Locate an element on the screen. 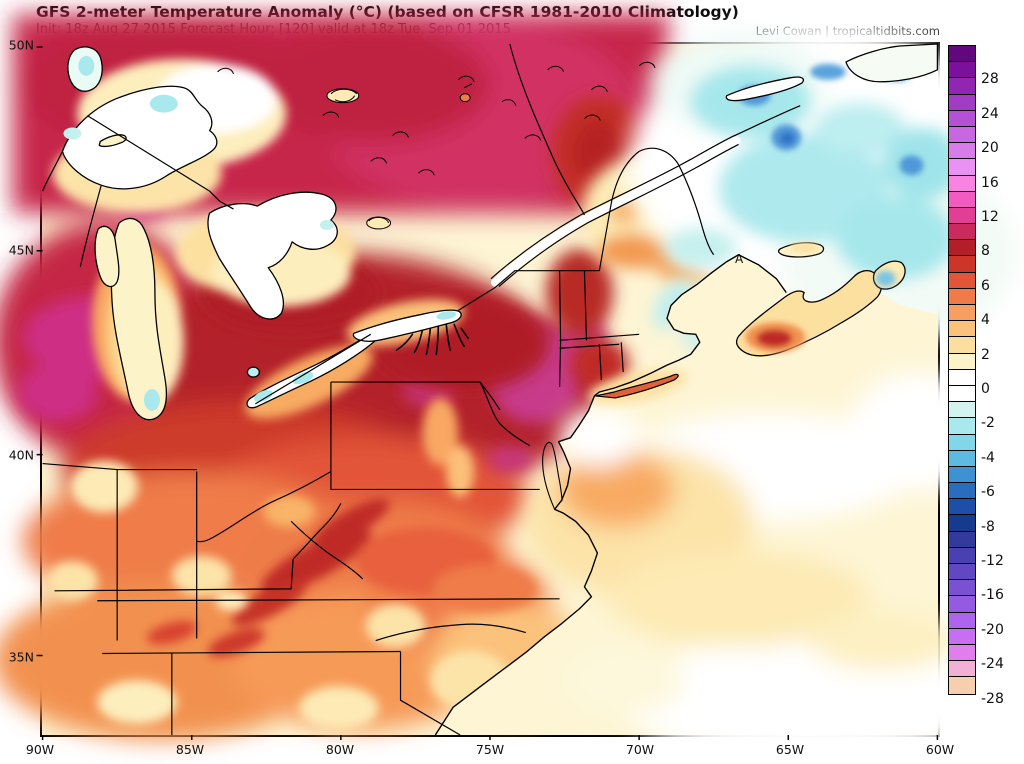 This screenshot has height=764, width=1024. colorbar-tick-label: 16 is located at coordinates (990, 182).